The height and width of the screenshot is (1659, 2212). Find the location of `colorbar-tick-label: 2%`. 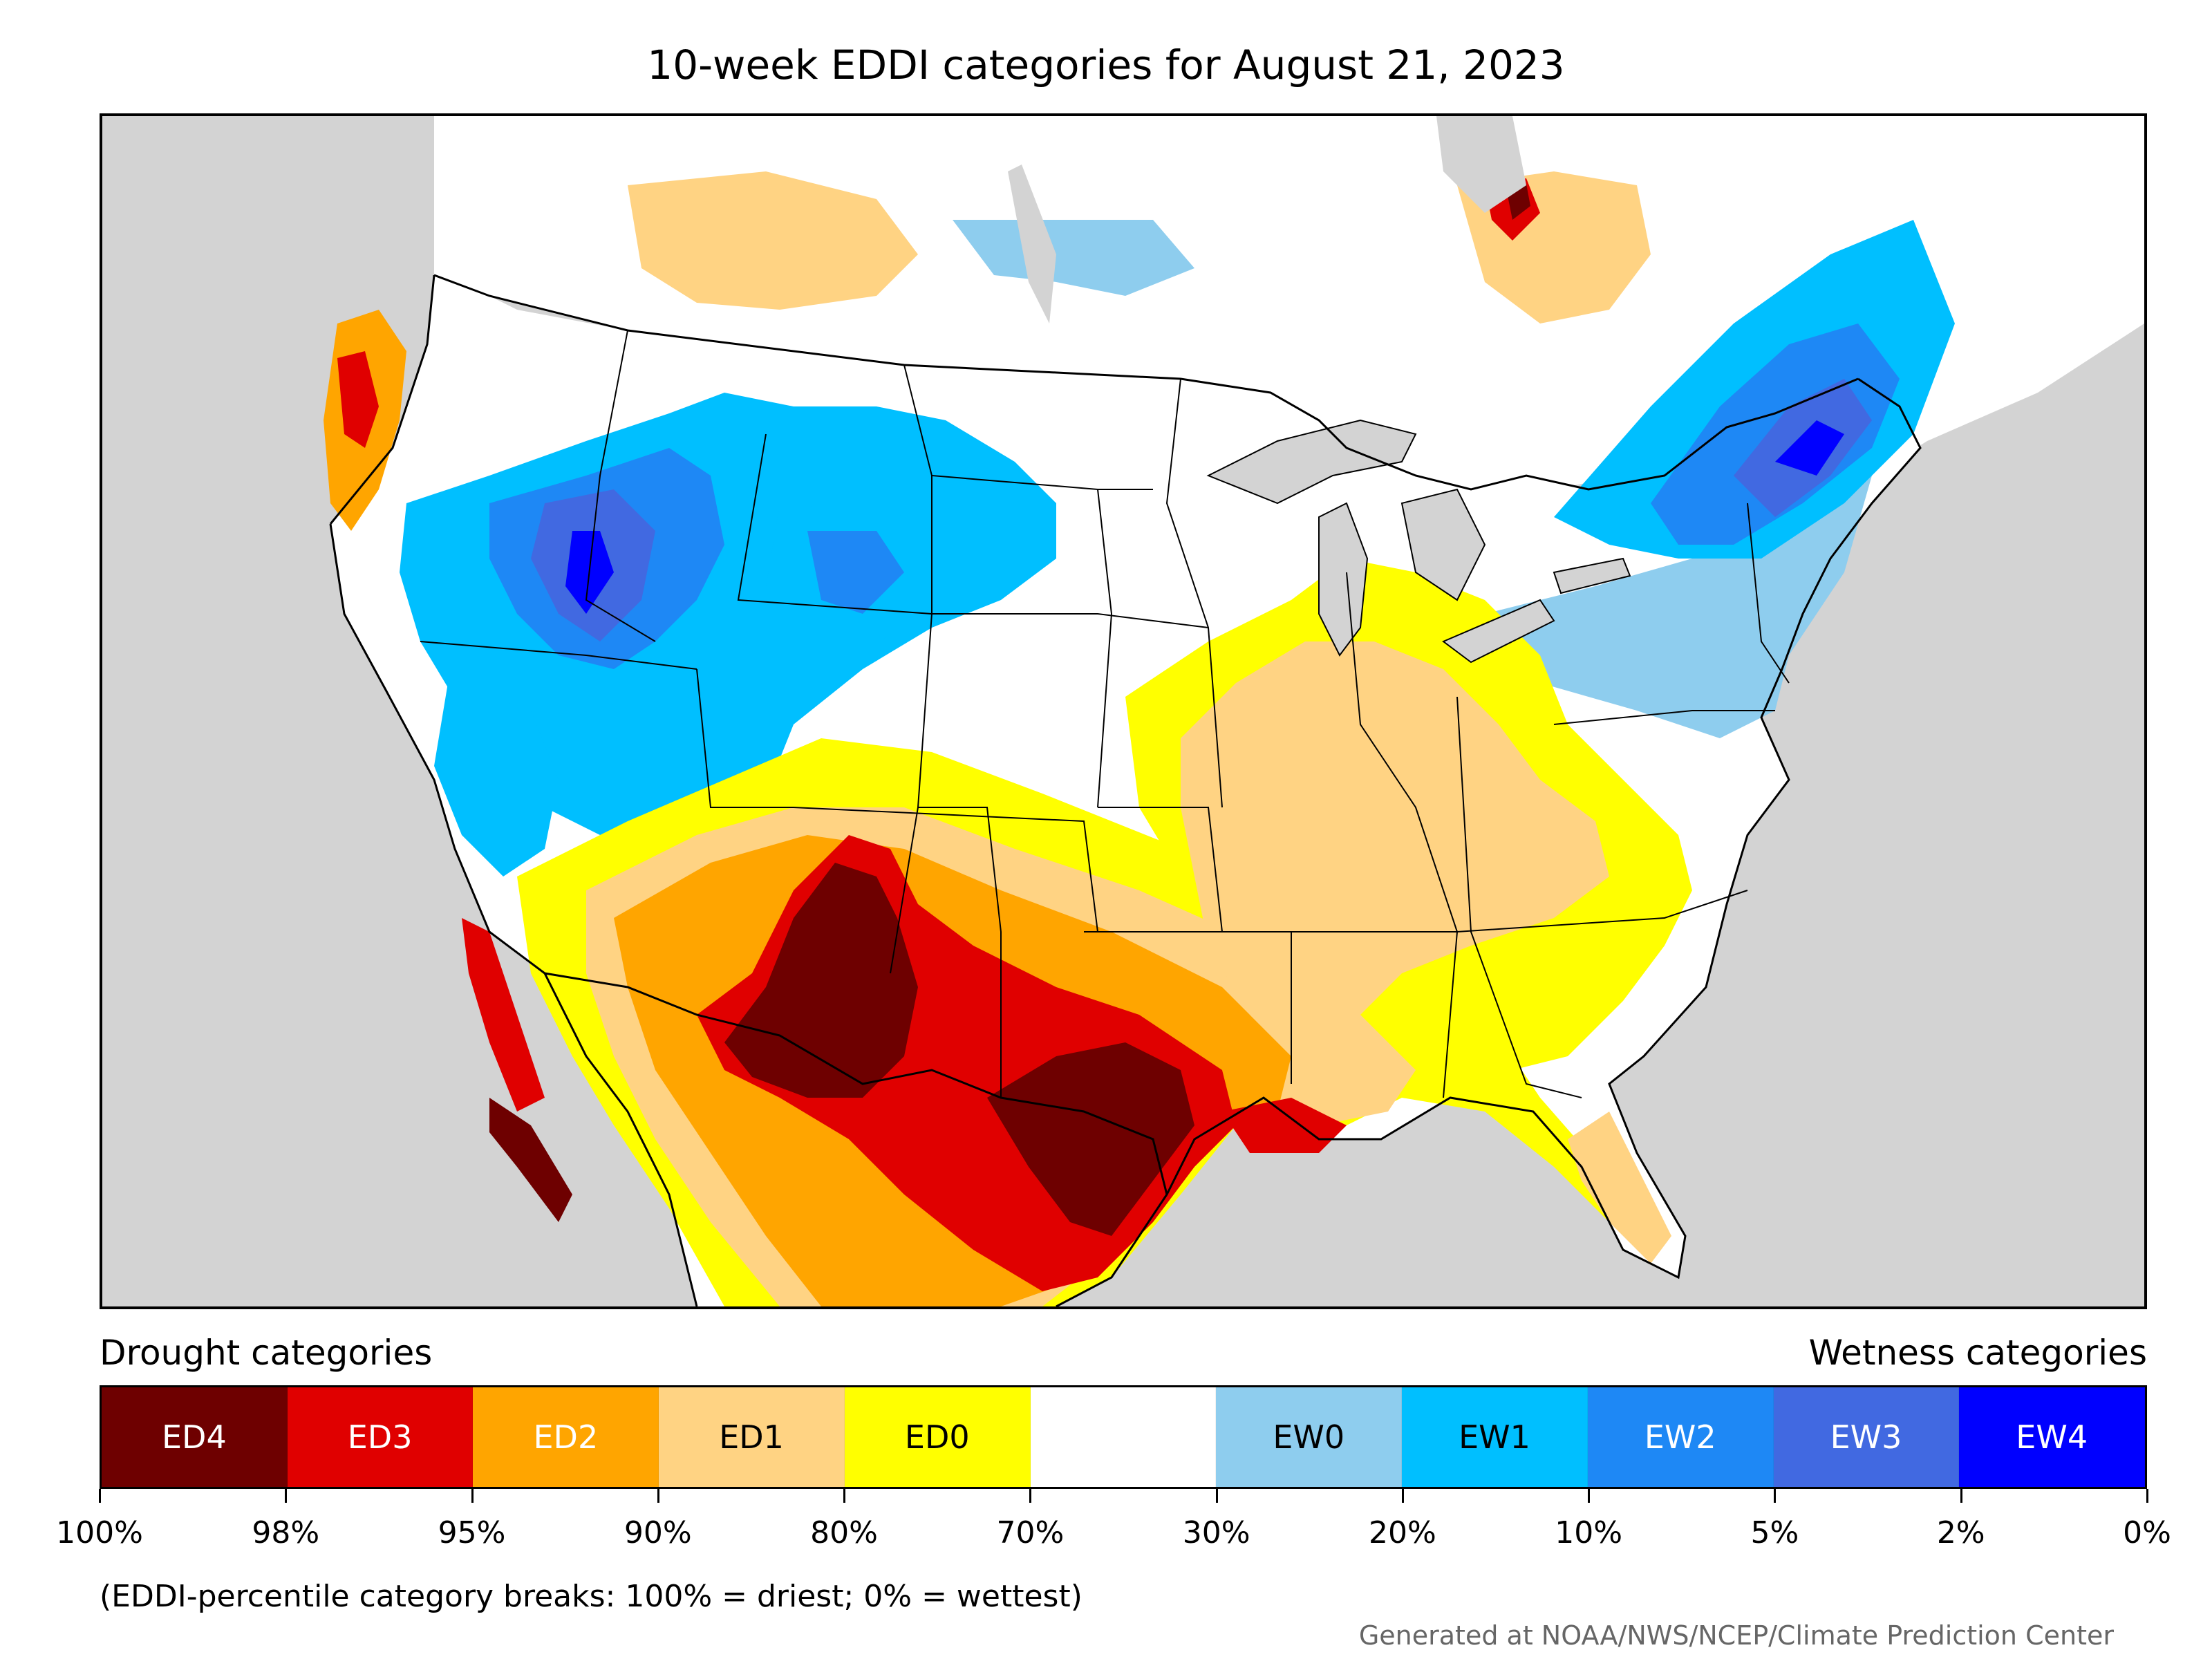

colorbar-tick-label: 2% is located at coordinates (1961, 1532).